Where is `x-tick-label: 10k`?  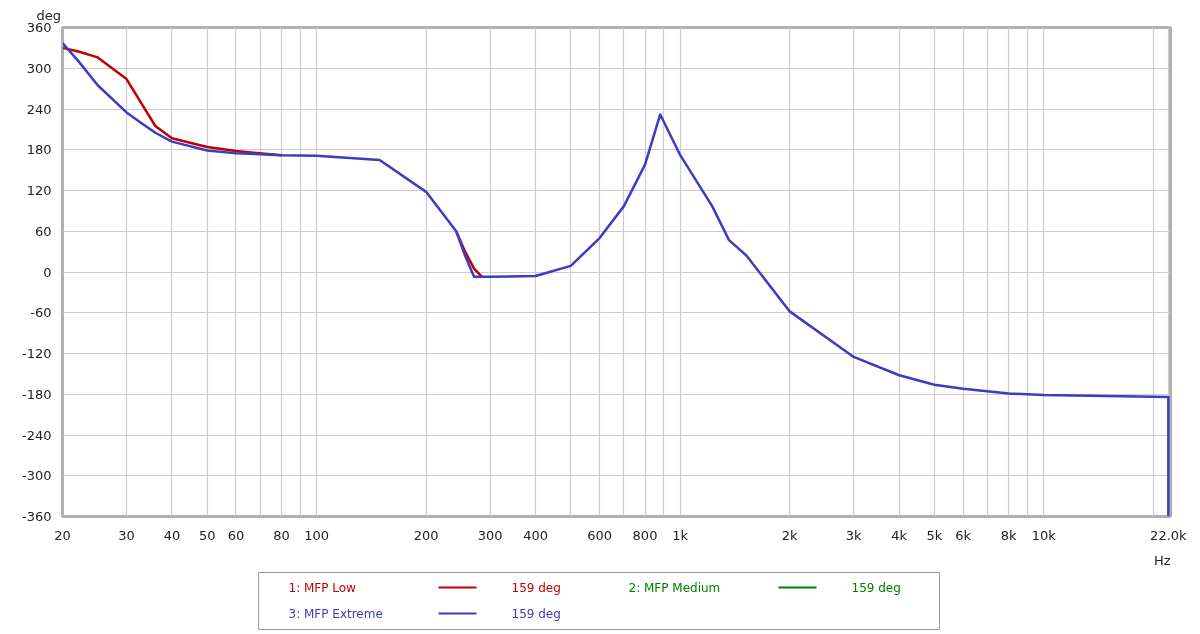 x-tick-label: 10k is located at coordinates (1044, 535).